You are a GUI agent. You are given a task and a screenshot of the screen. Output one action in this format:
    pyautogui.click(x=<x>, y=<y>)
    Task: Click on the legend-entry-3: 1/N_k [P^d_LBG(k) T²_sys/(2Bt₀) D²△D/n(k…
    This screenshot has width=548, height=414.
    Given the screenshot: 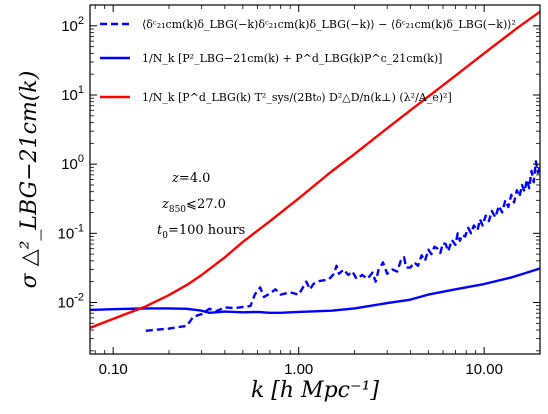 What is the action you would take?
    pyautogui.click(x=297, y=97)
    